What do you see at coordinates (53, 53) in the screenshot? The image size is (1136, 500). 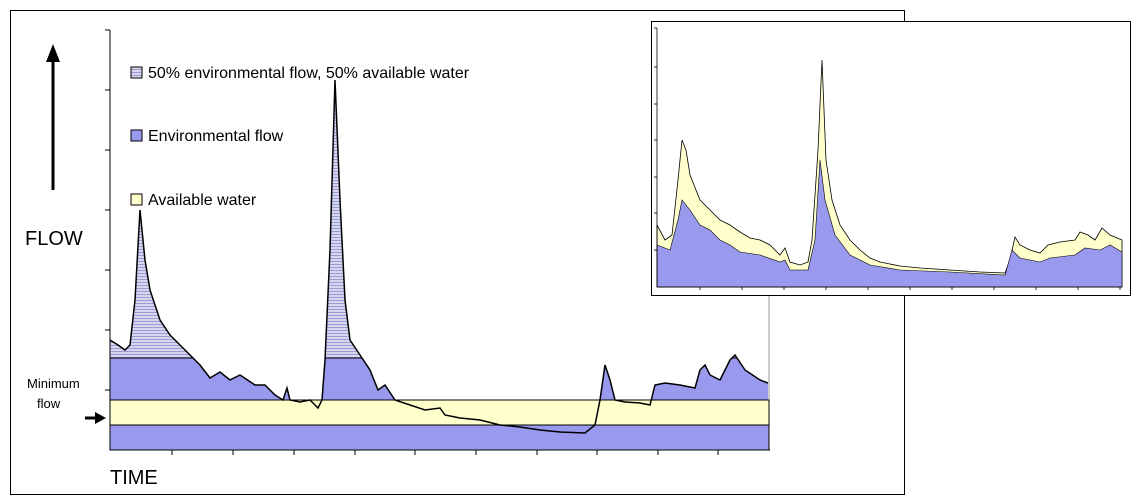 I see `flow-arrow-head` at bounding box center [53, 53].